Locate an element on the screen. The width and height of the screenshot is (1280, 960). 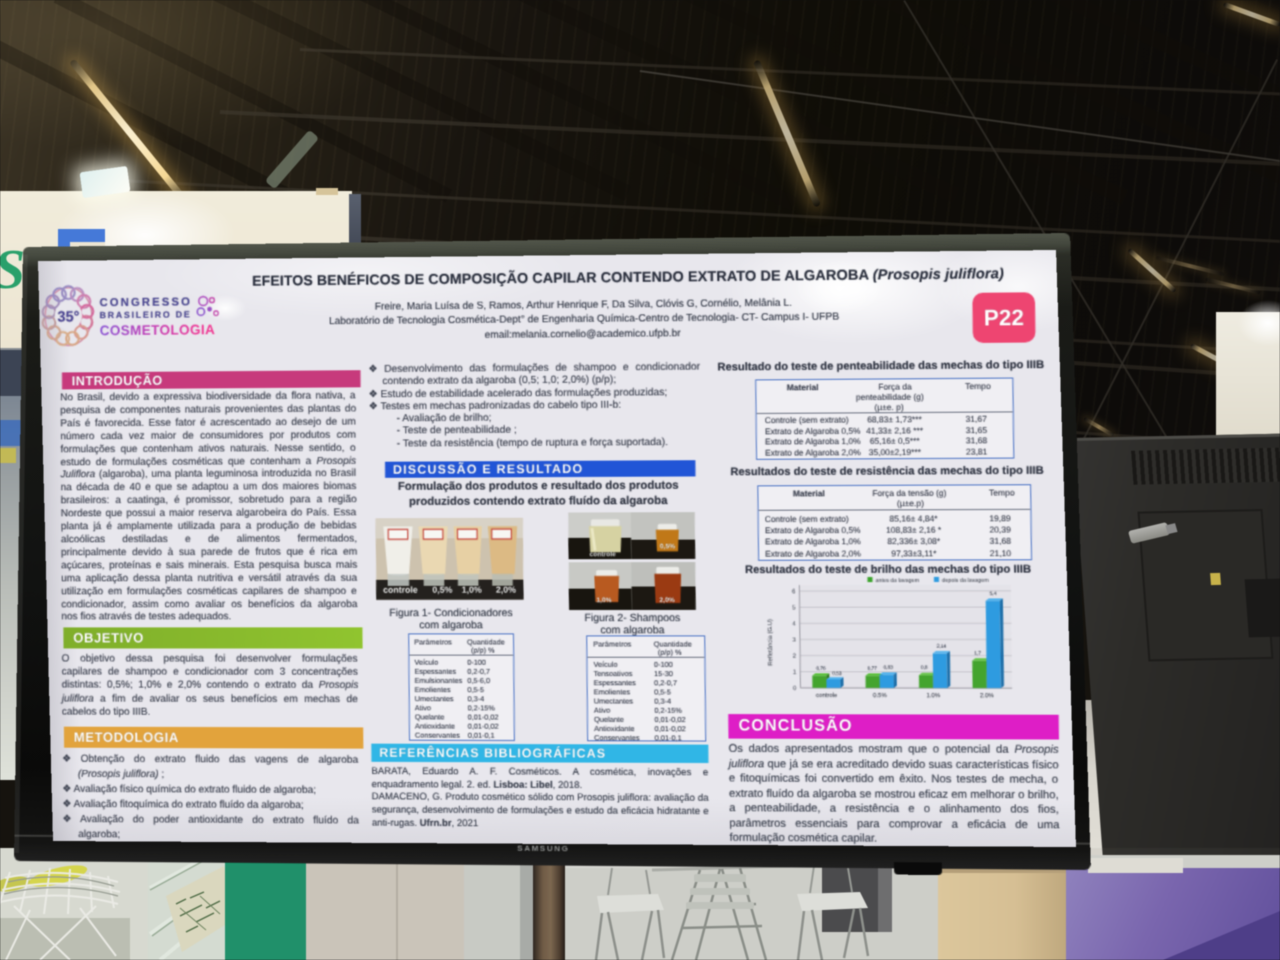
svg-text: 0.5% is located at coordinates (880, 696).